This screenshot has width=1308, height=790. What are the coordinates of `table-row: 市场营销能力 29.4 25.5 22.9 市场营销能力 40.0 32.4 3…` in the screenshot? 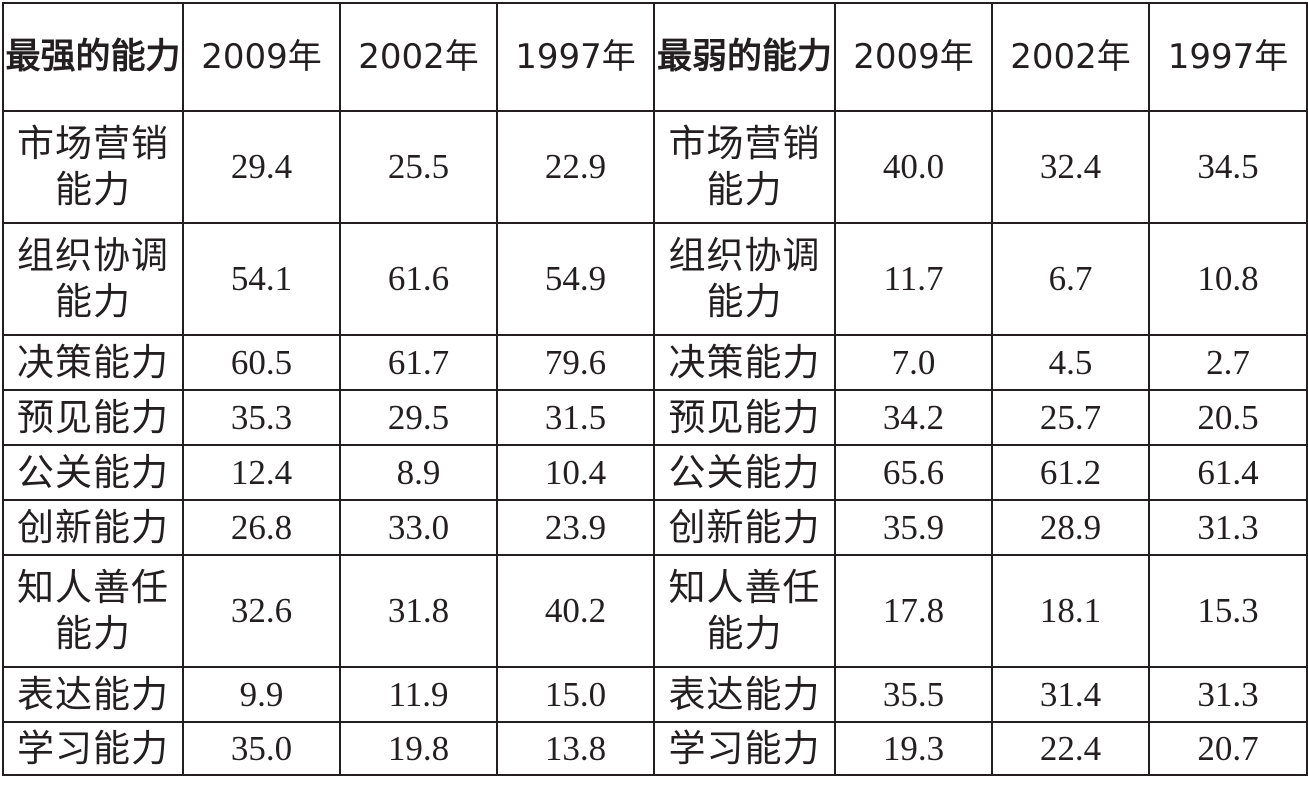 It's located at (655, 167).